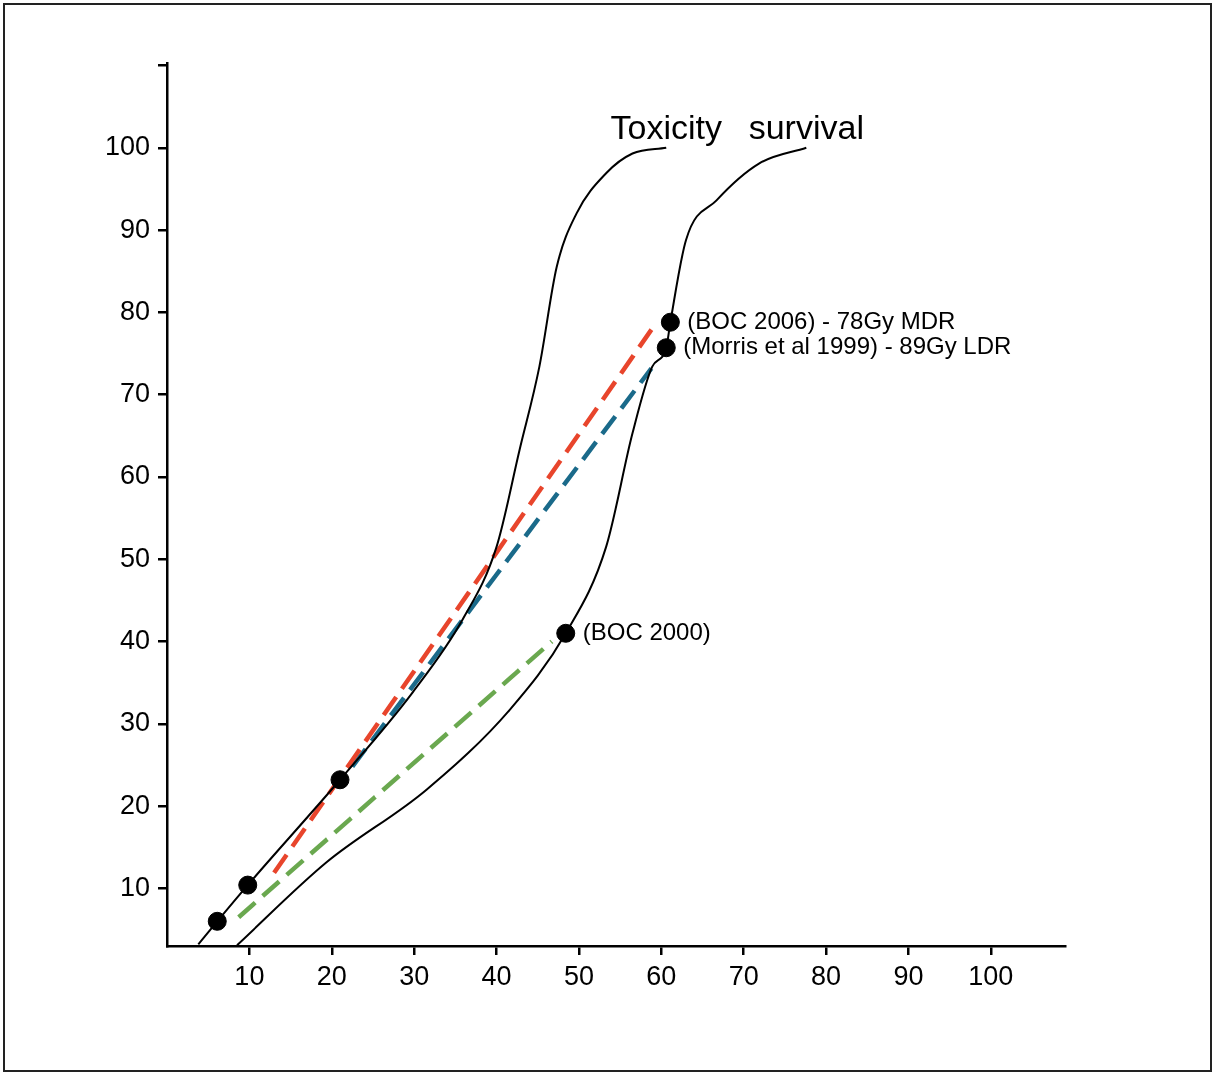 Image resolution: width=1219 pixels, height=1077 pixels. I want to click on x-tick-label: 50, so click(578, 975).